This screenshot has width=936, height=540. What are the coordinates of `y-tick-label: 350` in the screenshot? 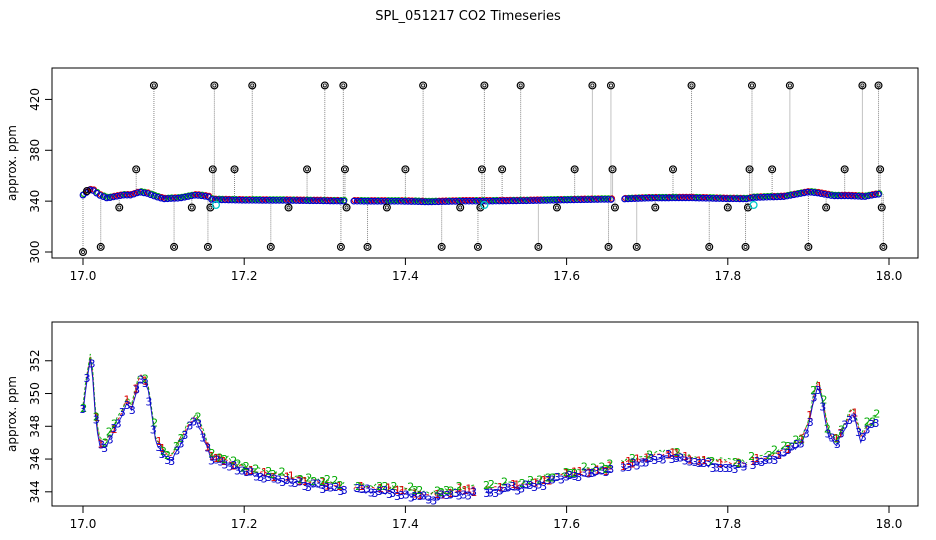 It's located at (35, 393).